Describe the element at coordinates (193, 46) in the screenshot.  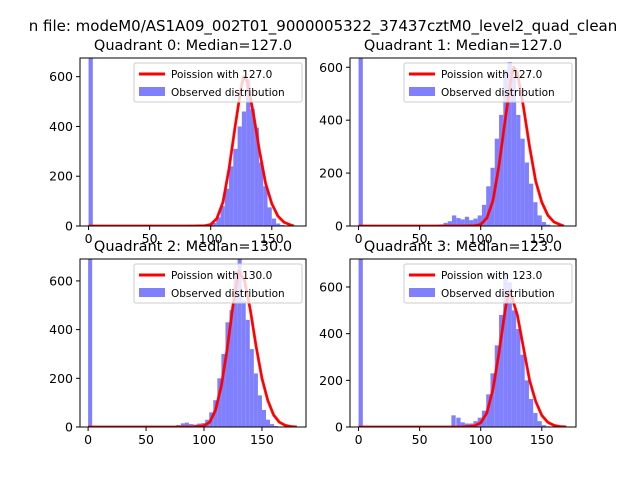
I see `panel-title: Quadrant 0: Median=127.0` at that location.